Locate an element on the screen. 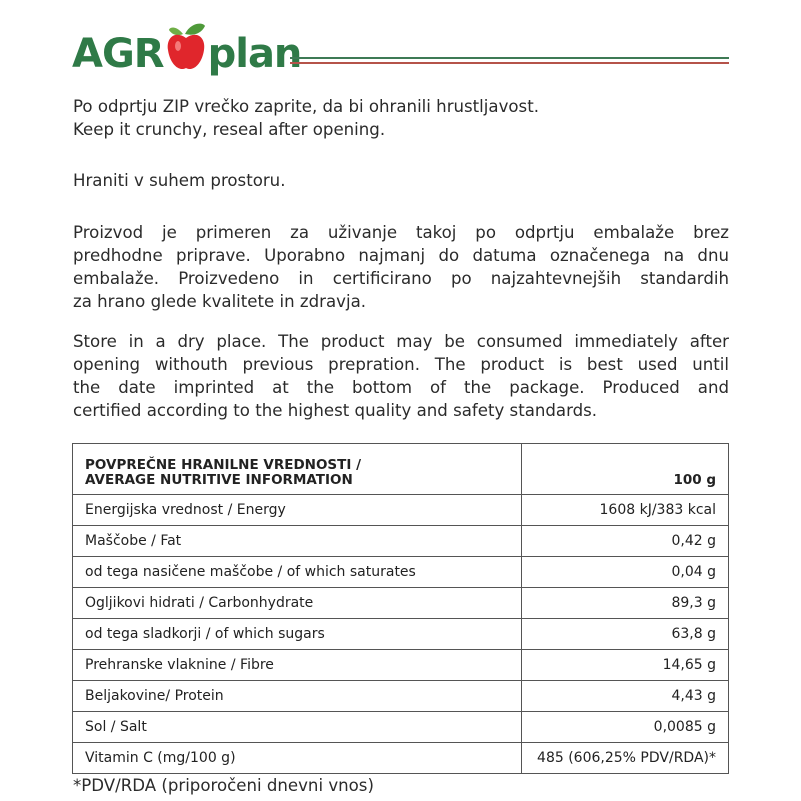 The width and height of the screenshot is (801, 801). nutrient-label: od tega sladkorji / of which sugars is located at coordinates (297, 634).